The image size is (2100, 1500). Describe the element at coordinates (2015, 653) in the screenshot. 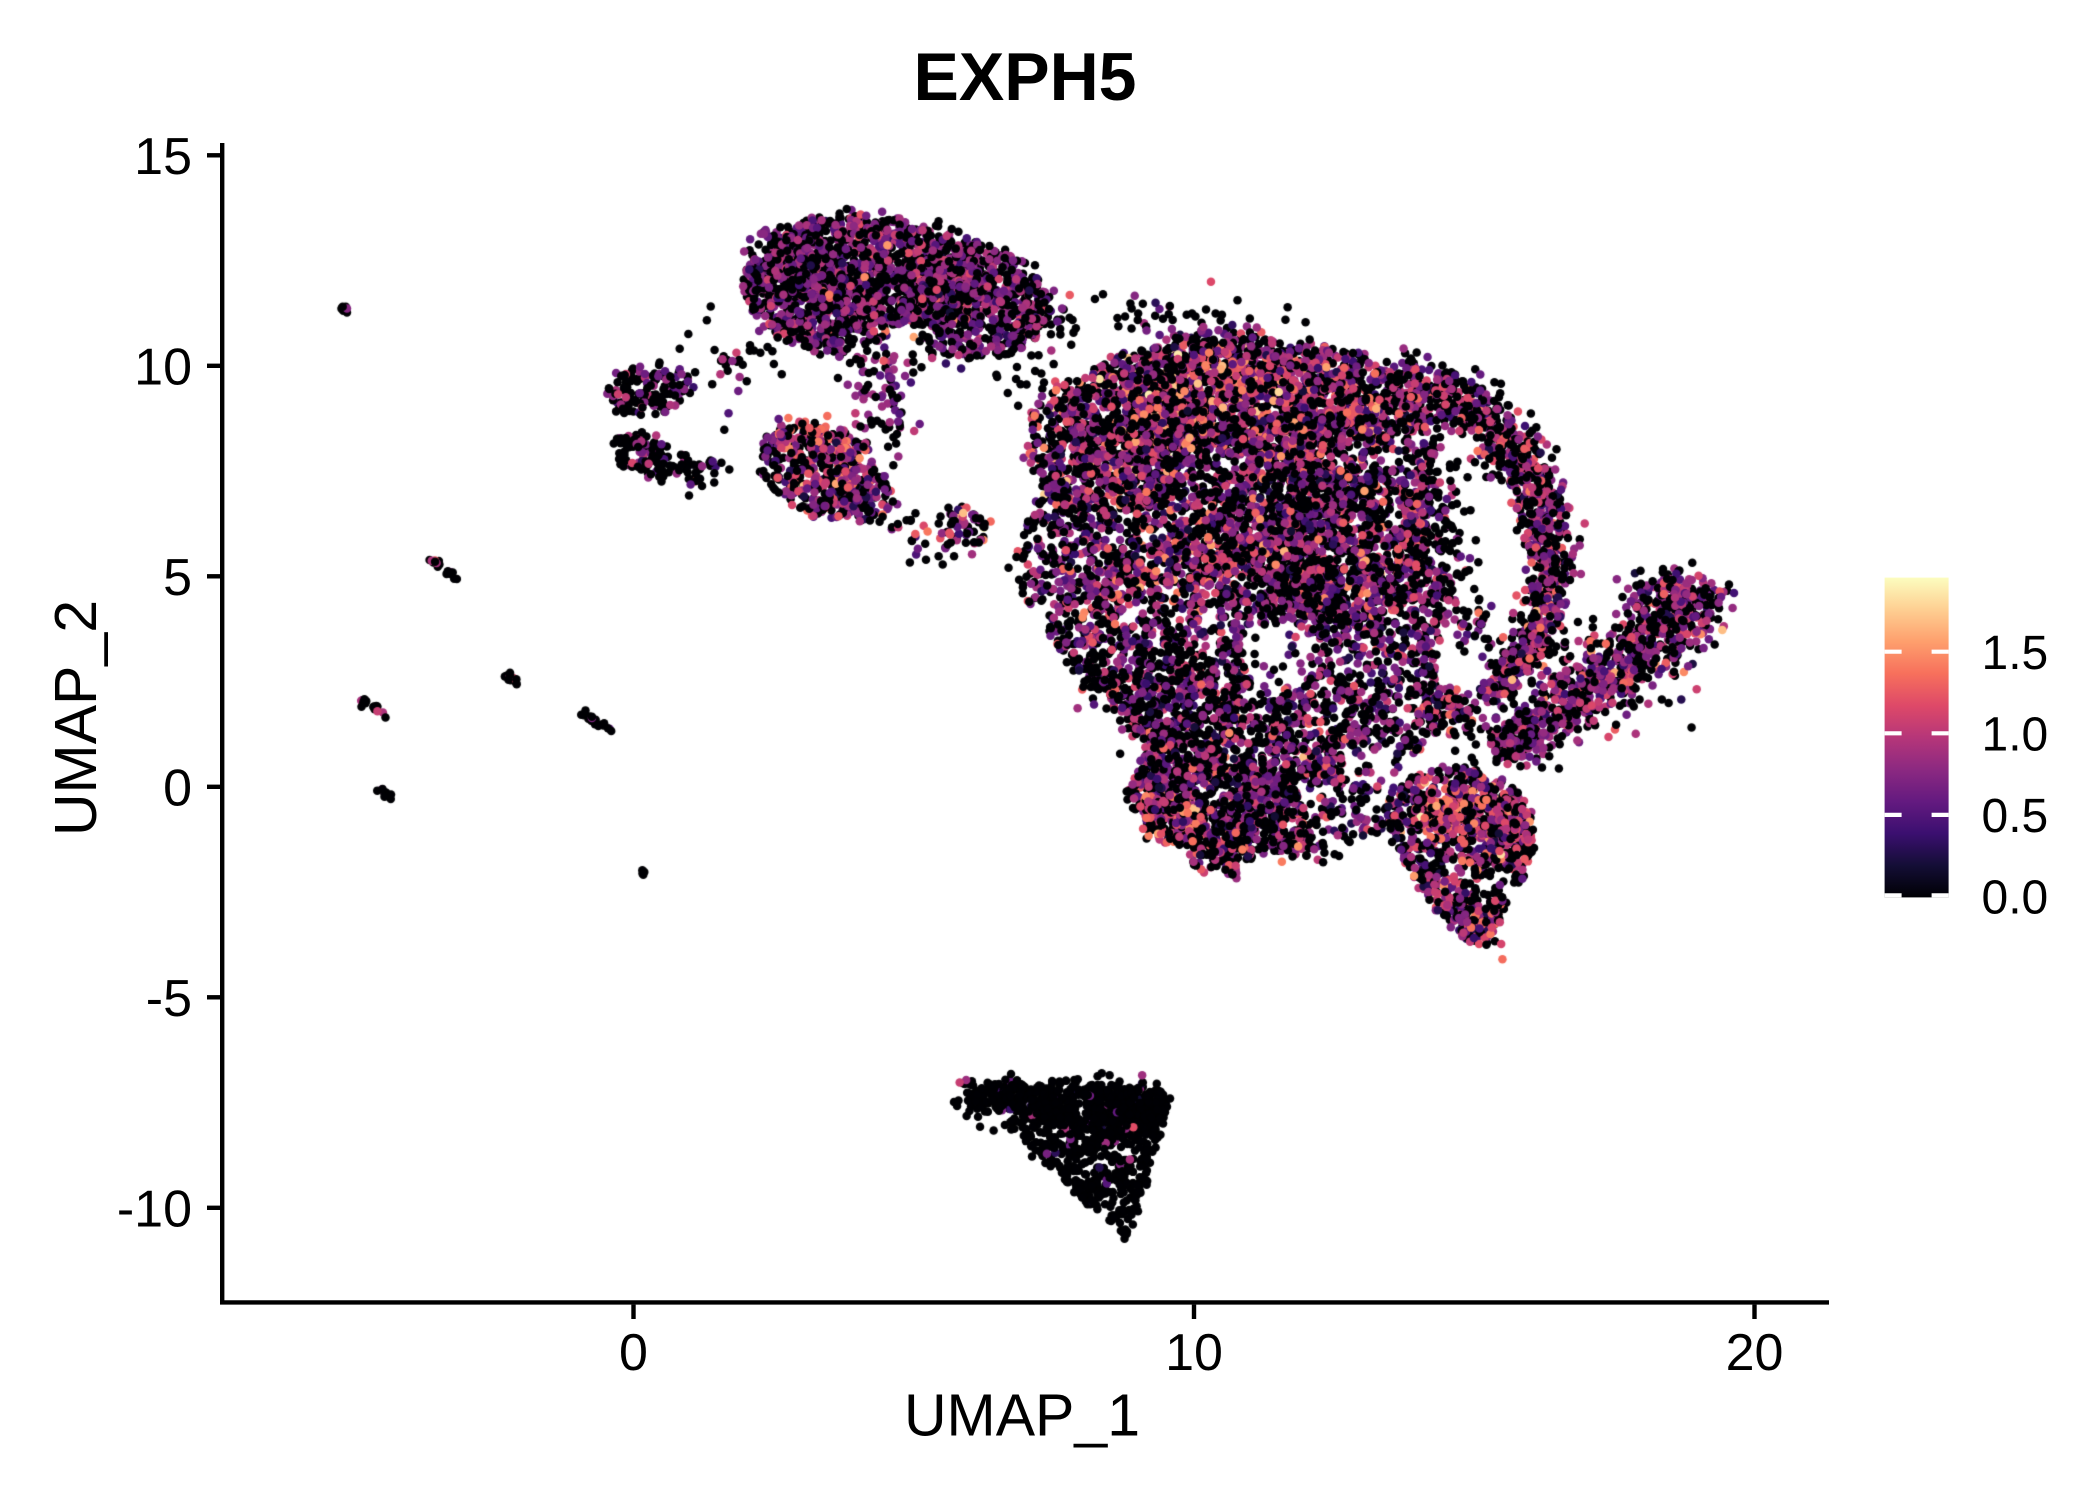

I see `svg-text: 1.5` at that location.